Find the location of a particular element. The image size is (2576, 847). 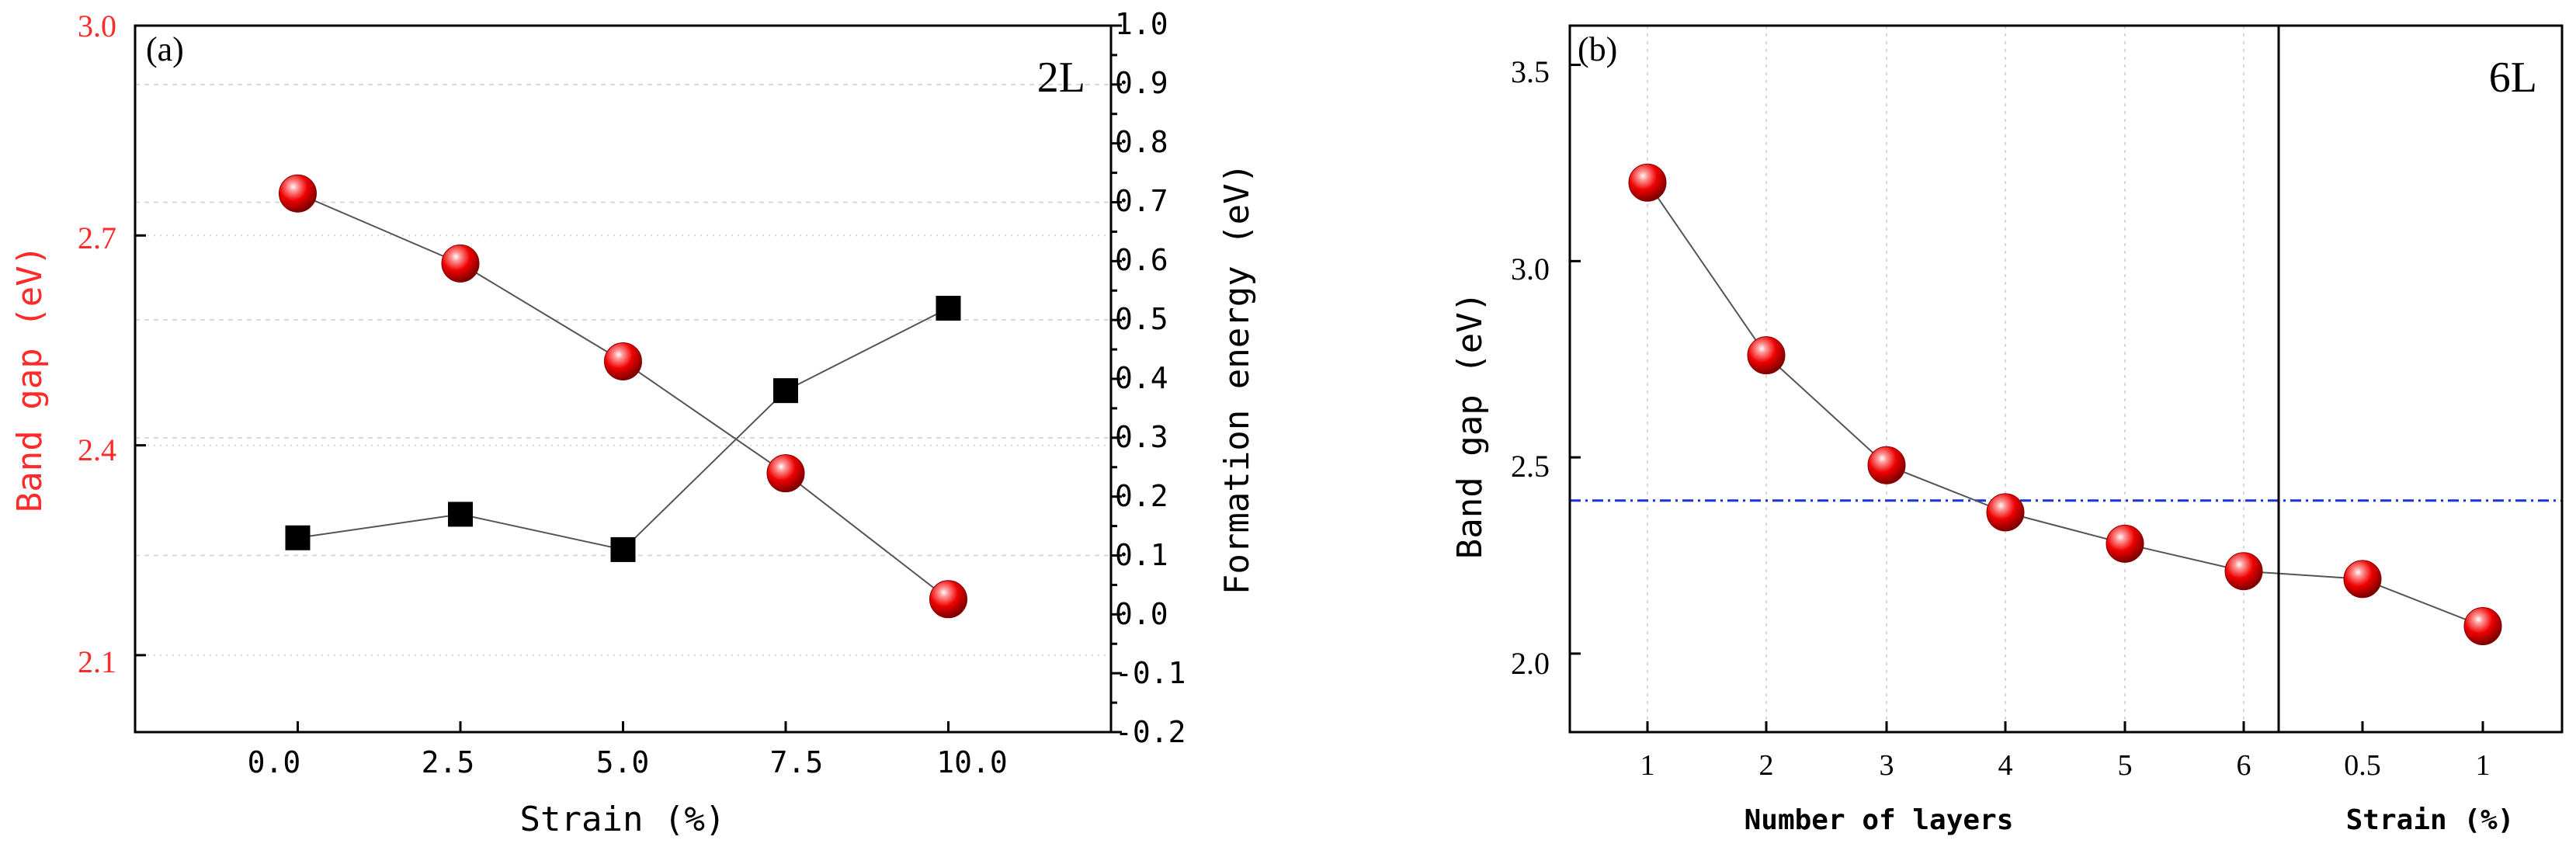

panel-a-right-tick-label: 0.4 is located at coordinates (1141, 378).